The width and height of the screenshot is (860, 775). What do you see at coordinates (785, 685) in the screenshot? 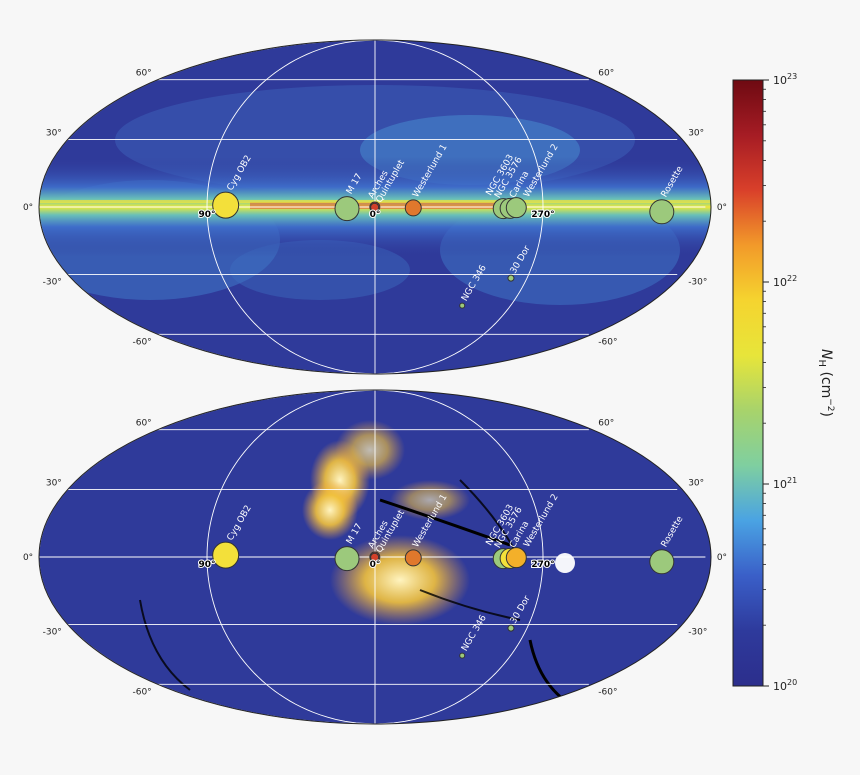
I see `colorbar-tick-label: 1020` at bounding box center [785, 685].